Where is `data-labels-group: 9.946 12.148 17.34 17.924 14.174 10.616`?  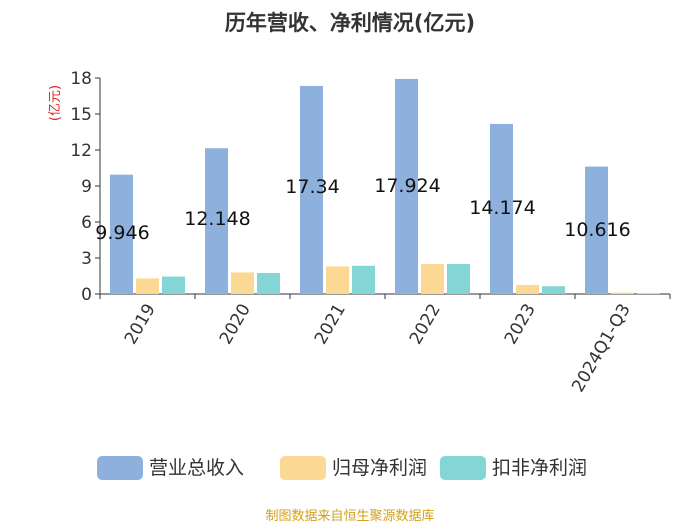 data-labels-group: 9.946 12.148 17.34 17.924 14.174 10.616 is located at coordinates (362, 209).